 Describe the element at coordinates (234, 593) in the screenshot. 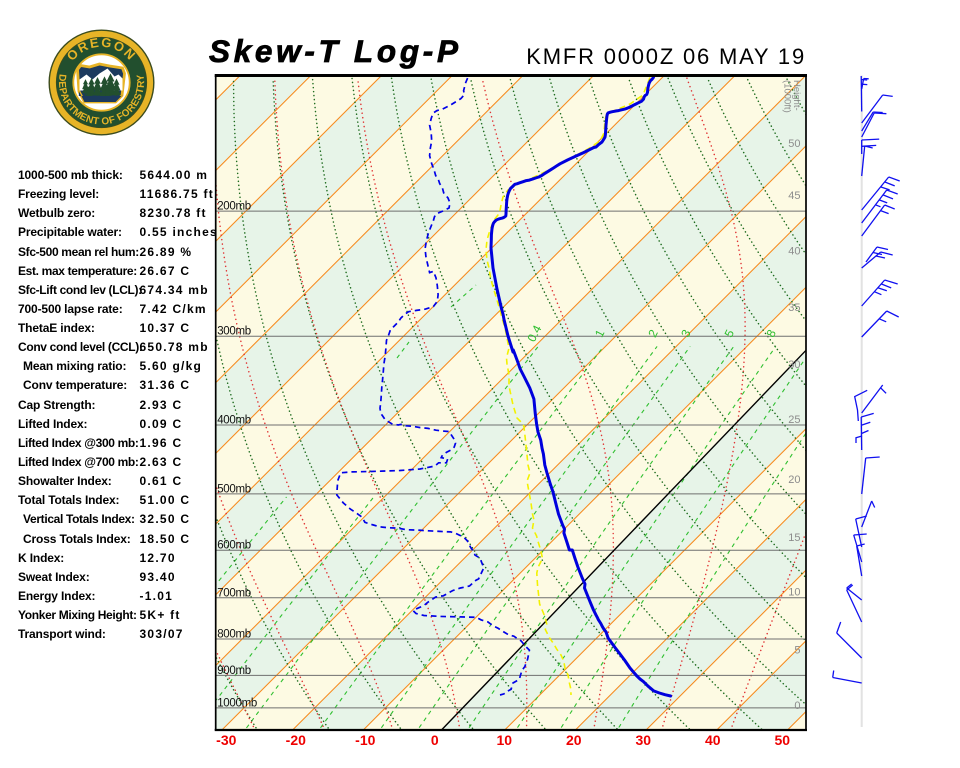

I see `svg-text: 700mb` at that location.